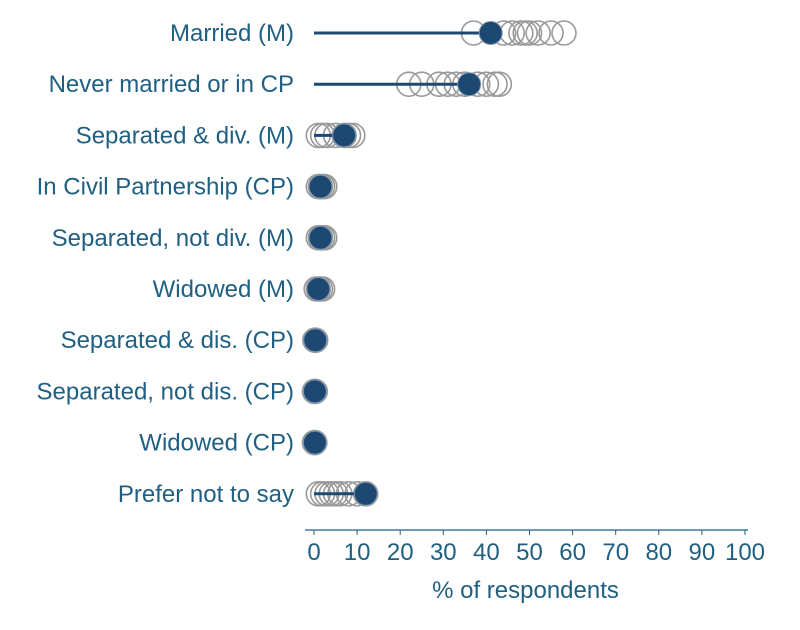 The height and width of the screenshot is (630, 800). I want to click on x-tick-label: 0, so click(313, 552).